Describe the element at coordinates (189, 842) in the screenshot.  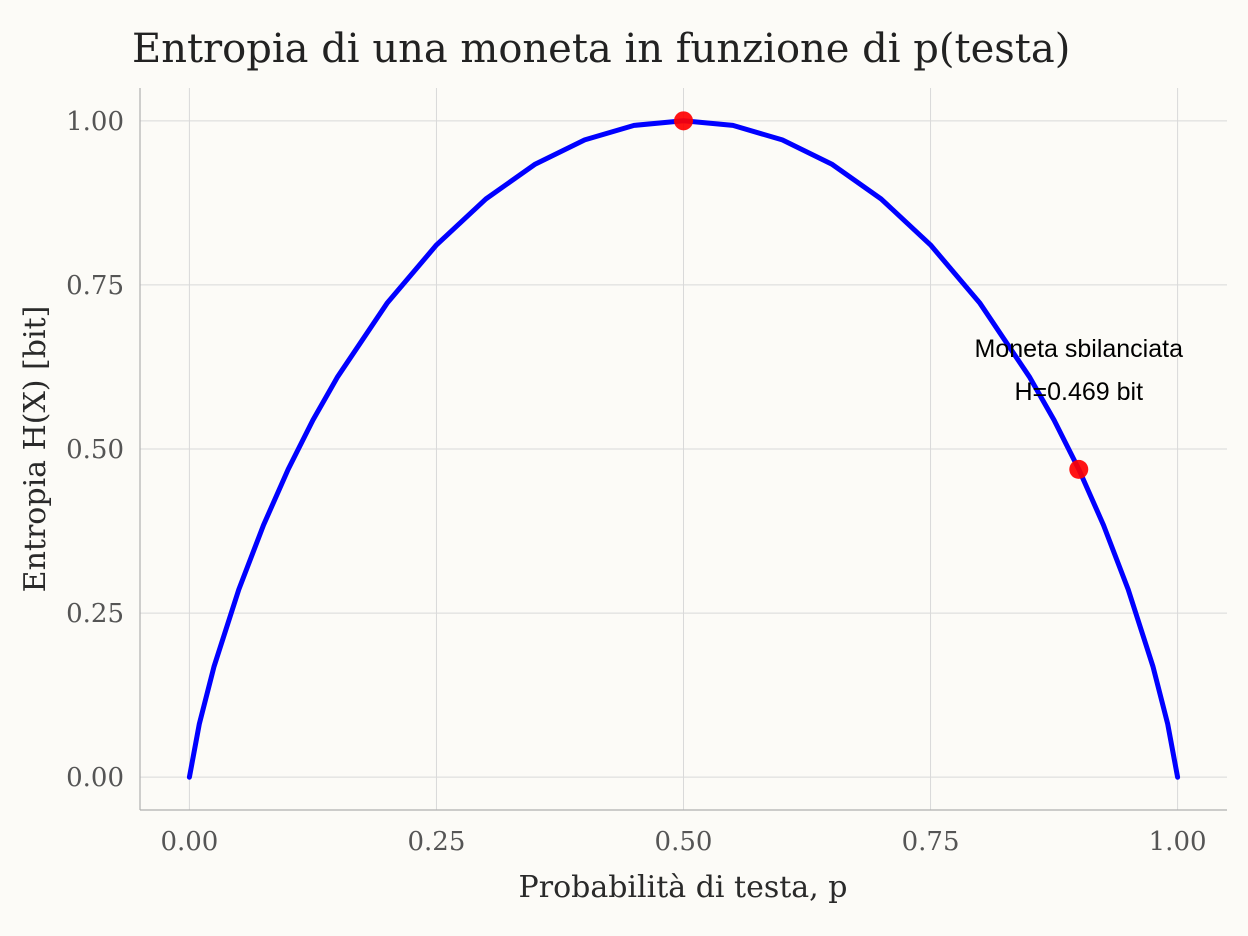
I see `x-tick-label: 0.00` at that location.